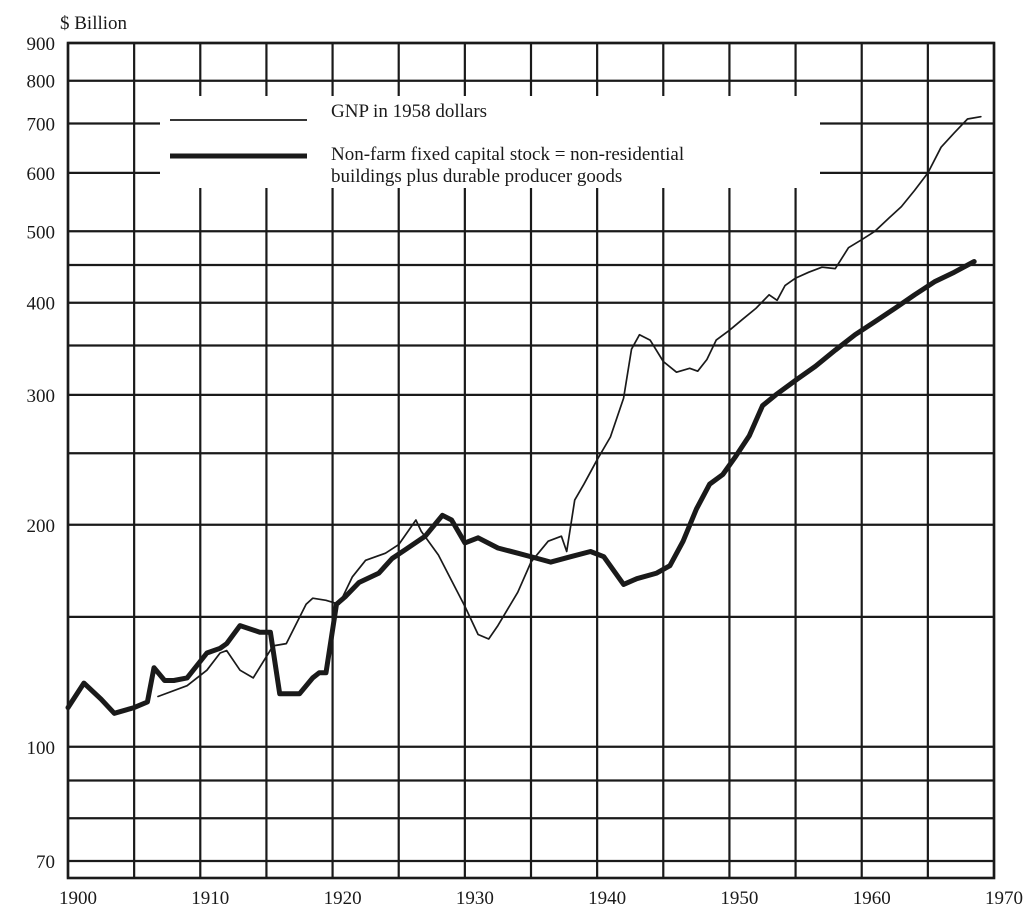  Describe the element at coordinates (1004, 898) in the screenshot. I see `x-tick-label: 1970` at that location.